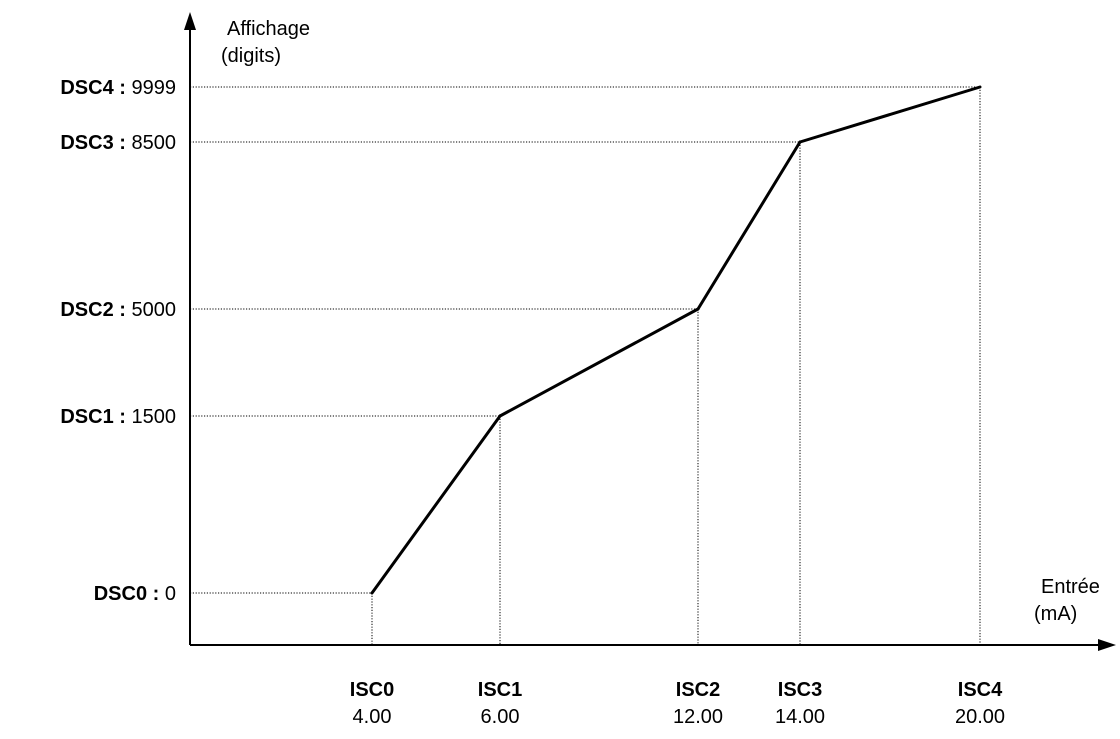 Image resolution: width=1120 pixels, height=739 pixels. What do you see at coordinates (372, 690) in the screenshot?
I see `x-label-name-isc0: ISC0` at bounding box center [372, 690].